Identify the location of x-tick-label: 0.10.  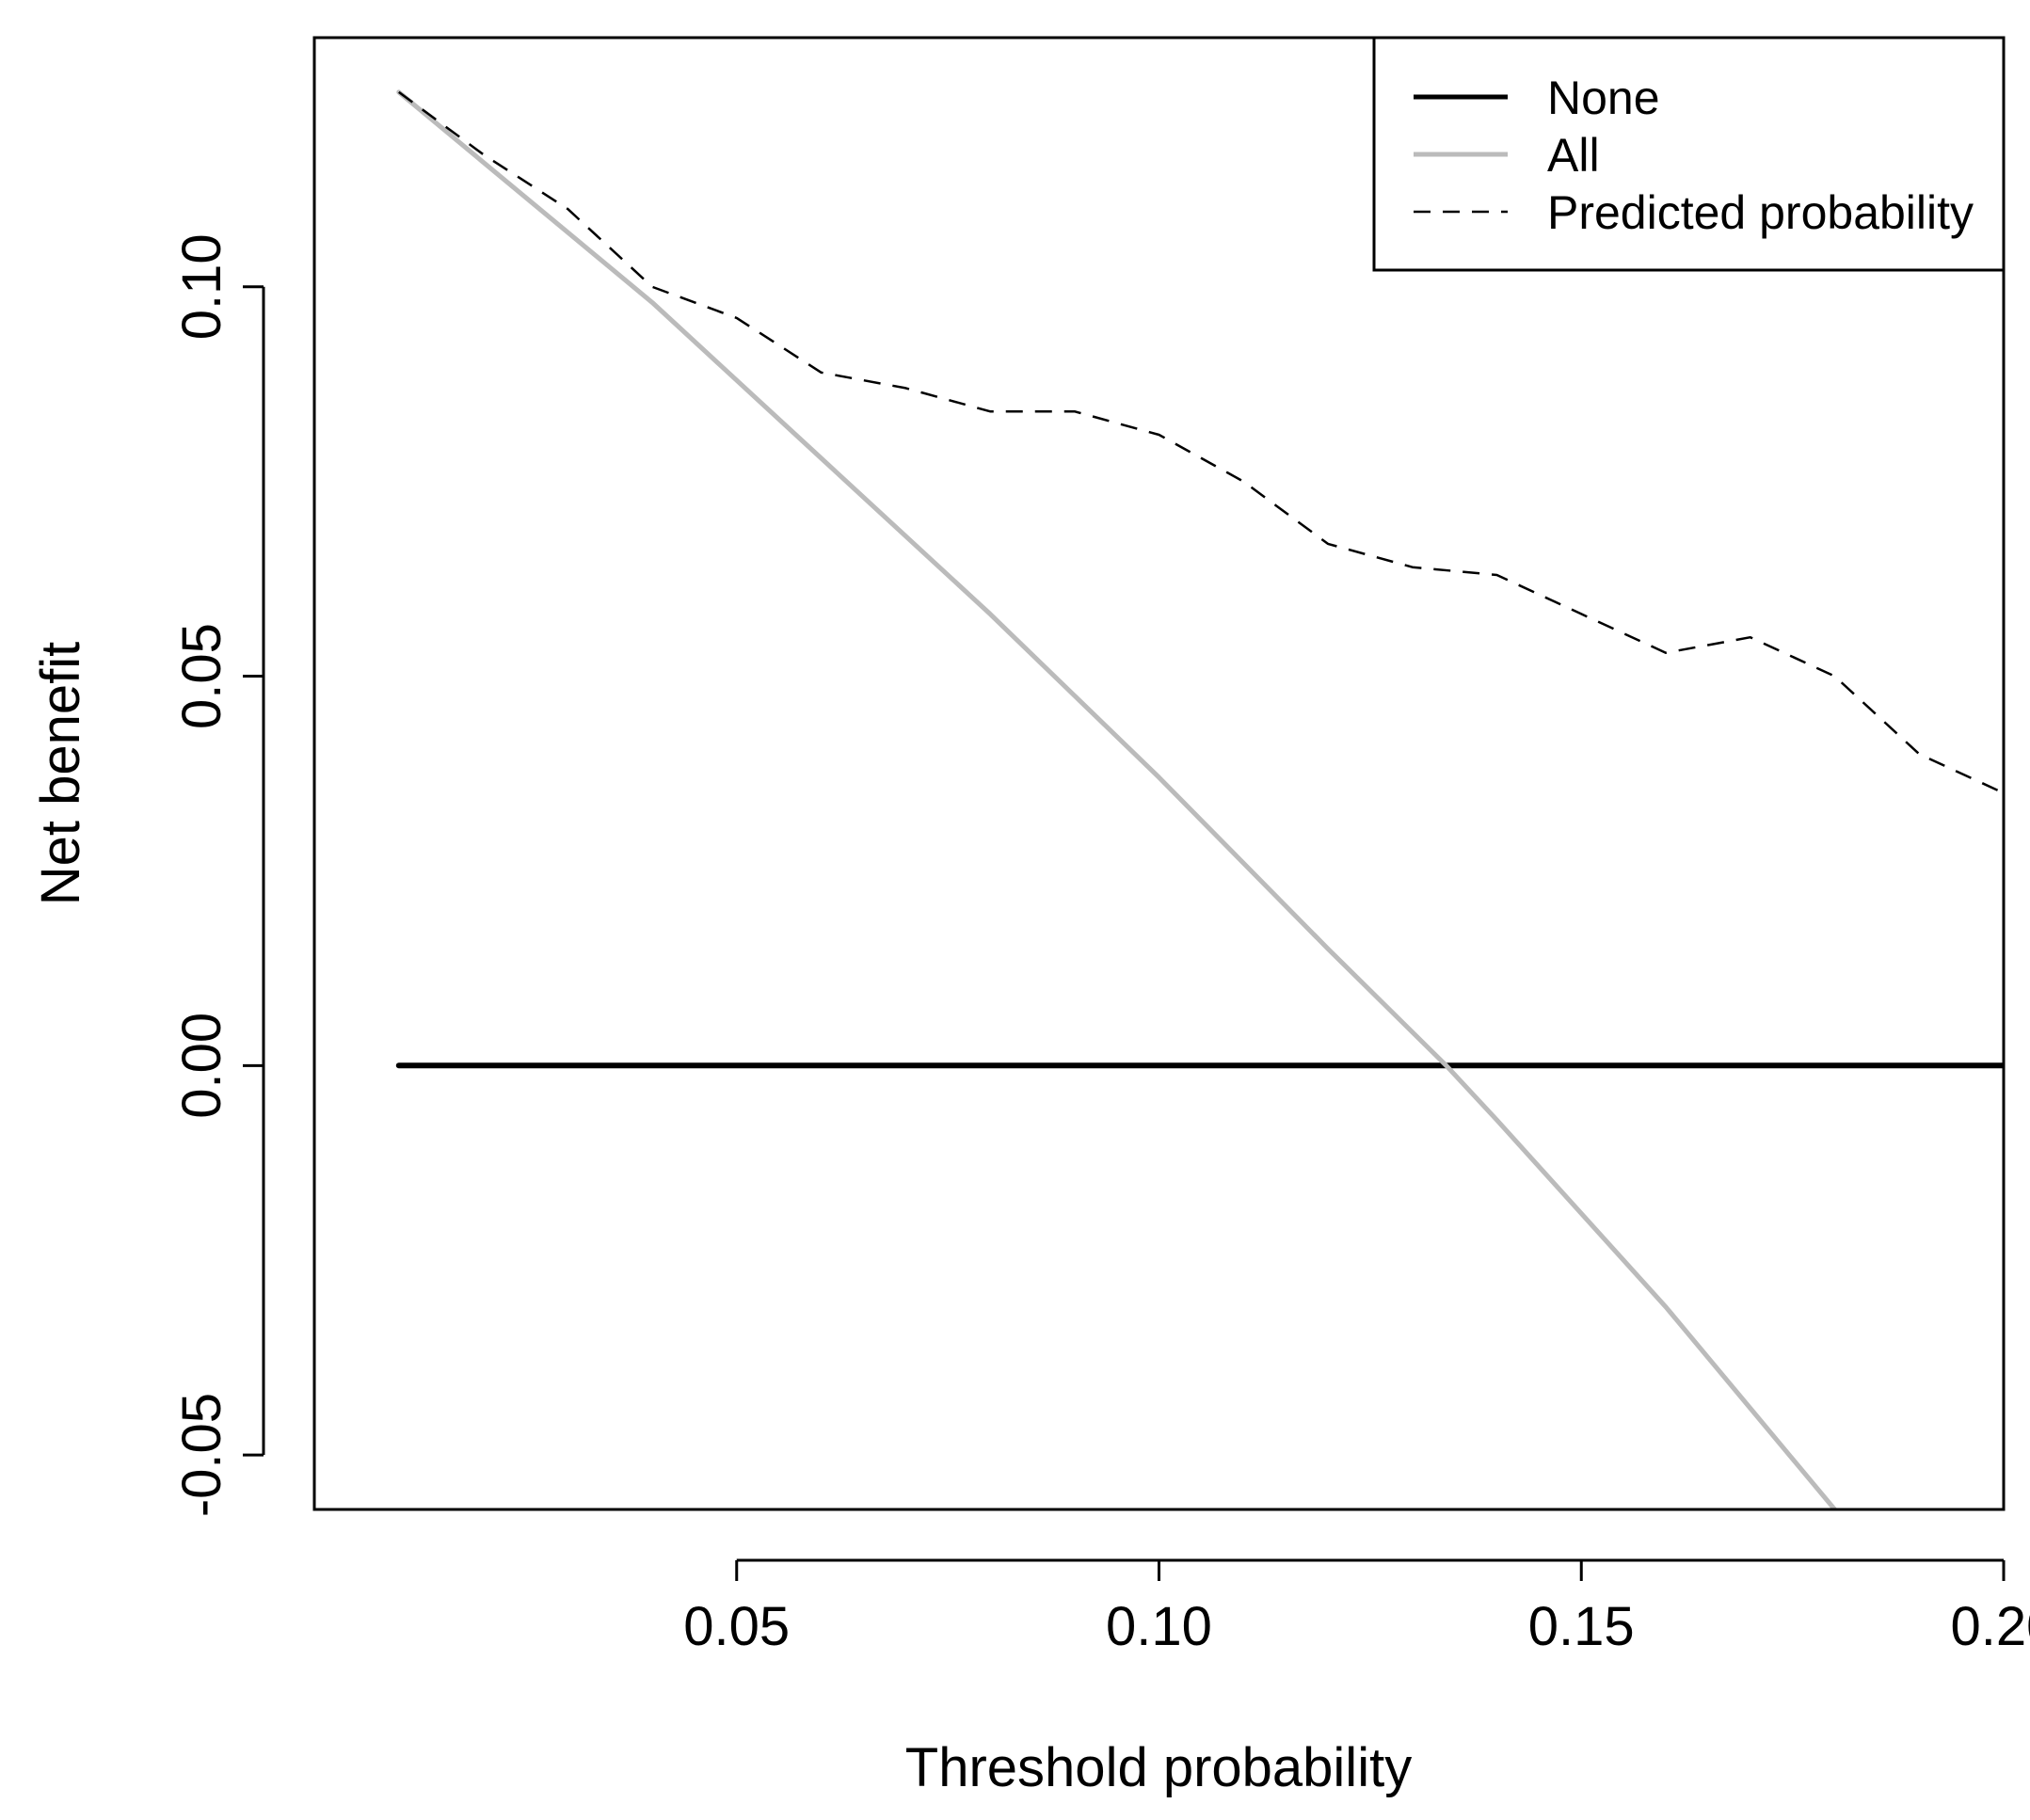
(1159, 1626).